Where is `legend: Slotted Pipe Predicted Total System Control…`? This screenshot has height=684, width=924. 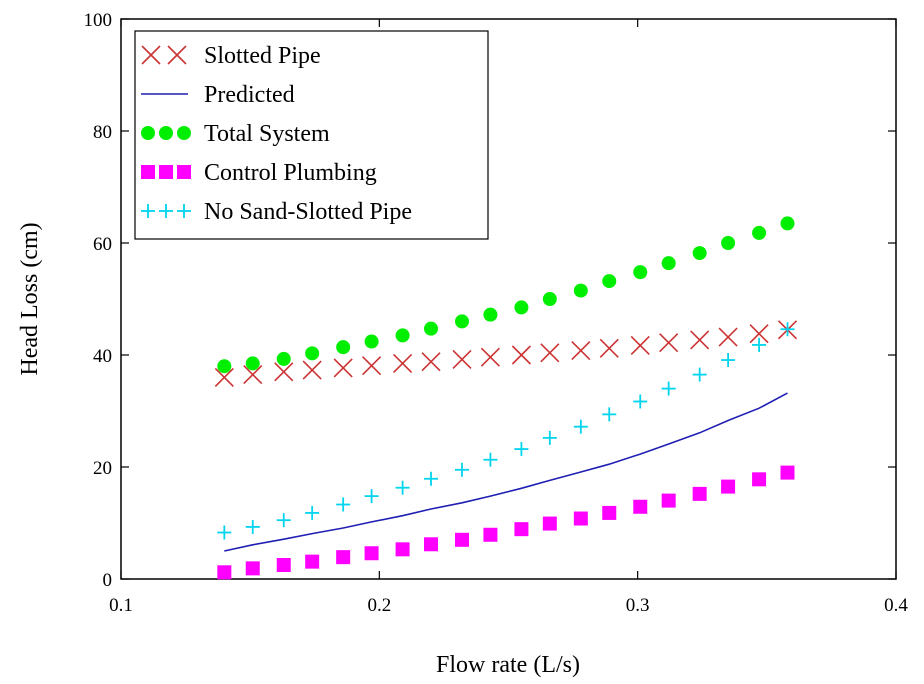 legend: Slotted Pipe Predicted Total System Control… is located at coordinates (311, 135).